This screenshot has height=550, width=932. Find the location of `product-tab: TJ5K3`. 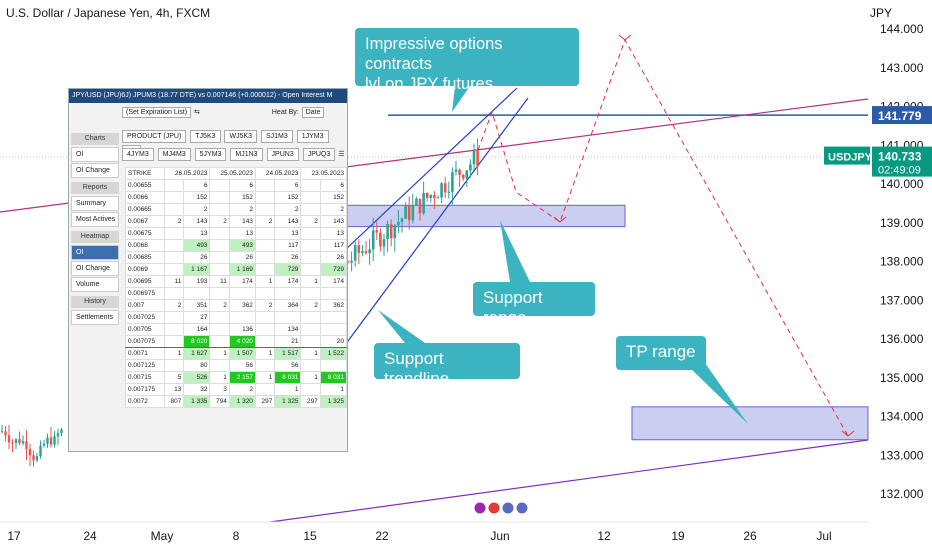

product-tab: TJ5K3 is located at coordinates (205, 136).